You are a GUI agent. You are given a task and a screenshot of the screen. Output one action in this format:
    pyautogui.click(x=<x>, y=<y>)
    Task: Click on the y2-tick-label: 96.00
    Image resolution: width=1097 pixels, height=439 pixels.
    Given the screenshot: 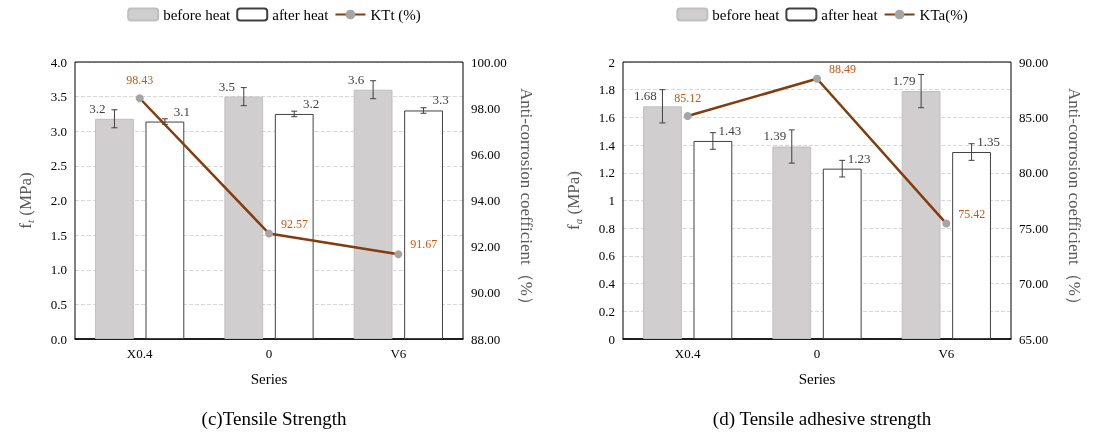 What is the action you would take?
    pyautogui.click(x=486, y=154)
    